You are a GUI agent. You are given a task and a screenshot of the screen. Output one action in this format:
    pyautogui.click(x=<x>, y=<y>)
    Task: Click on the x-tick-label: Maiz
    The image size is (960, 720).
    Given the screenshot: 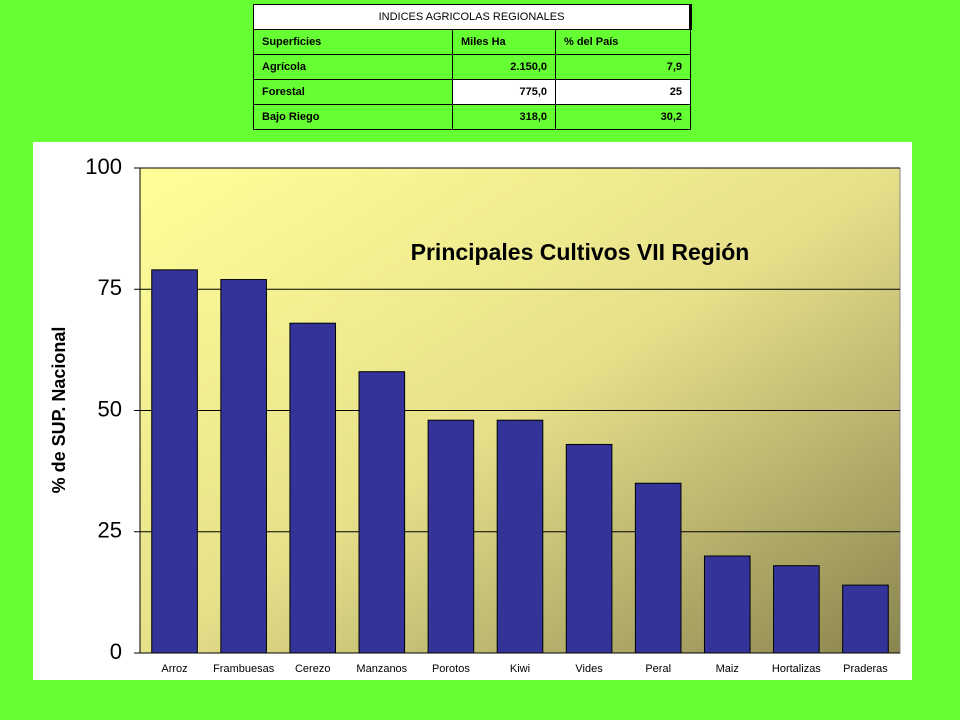 What is the action you would take?
    pyautogui.click(x=727, y=669)
    